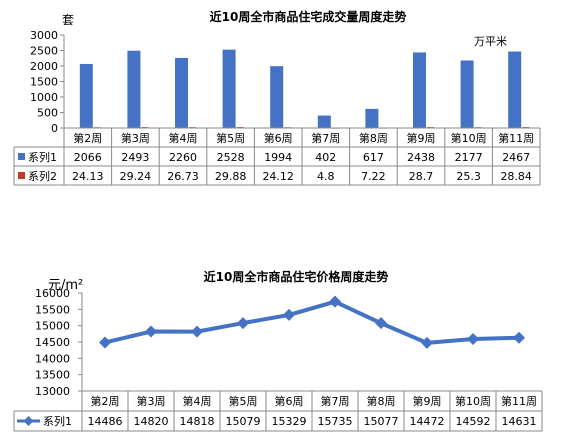  What do you see at coordinates (44, 35) in the screenshot?
I see `y-tick-label: 3000` at bounding box center [44, 35].